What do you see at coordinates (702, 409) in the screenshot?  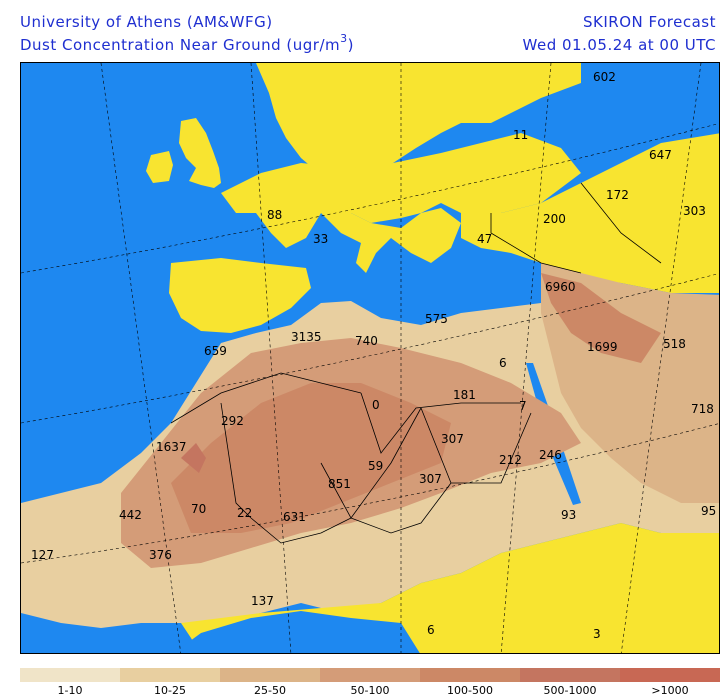 I see `dust-value-label: 718` at bounding box center [702, 409].